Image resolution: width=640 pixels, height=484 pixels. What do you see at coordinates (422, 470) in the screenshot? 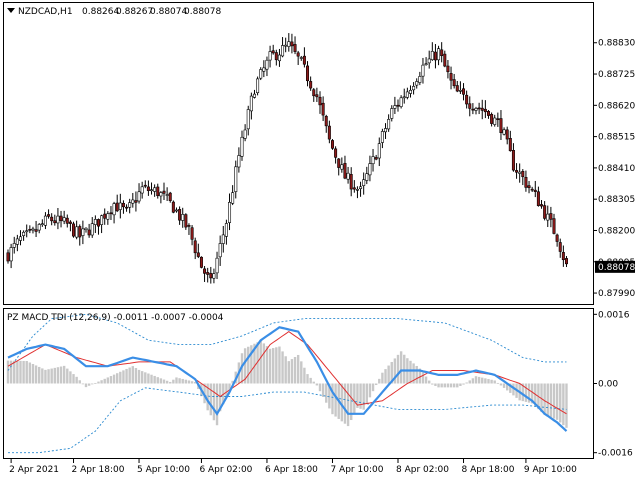
I see `time-tick-label: 8 Apr 02:00` at bounding box center [422, 470].